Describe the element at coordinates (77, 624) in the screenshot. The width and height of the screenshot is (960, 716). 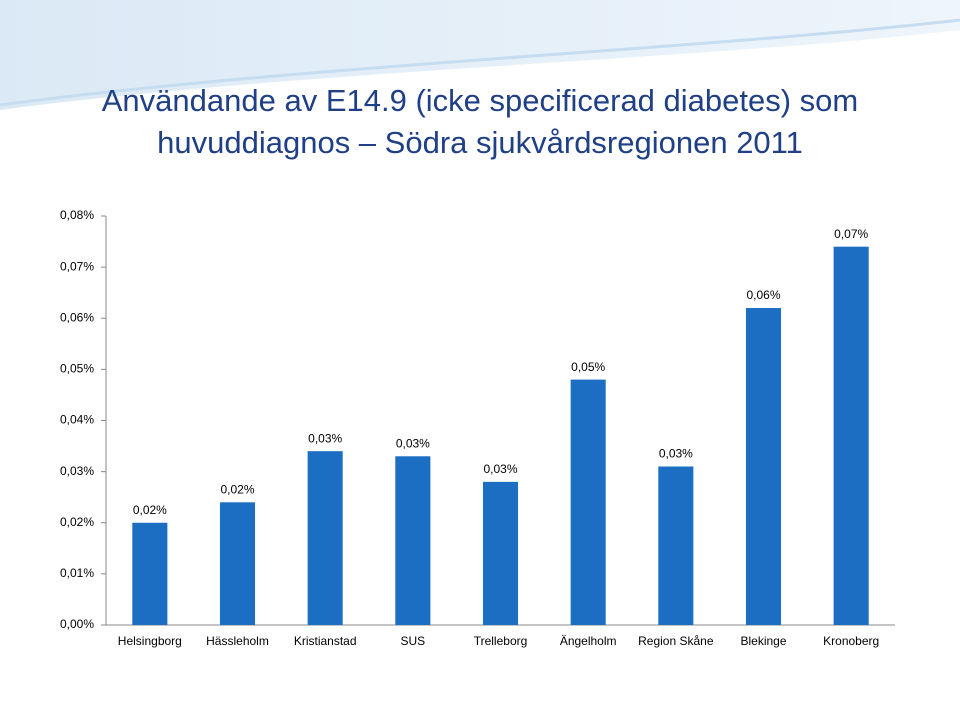
I see `y-tick-label: 0,00%` at that location.